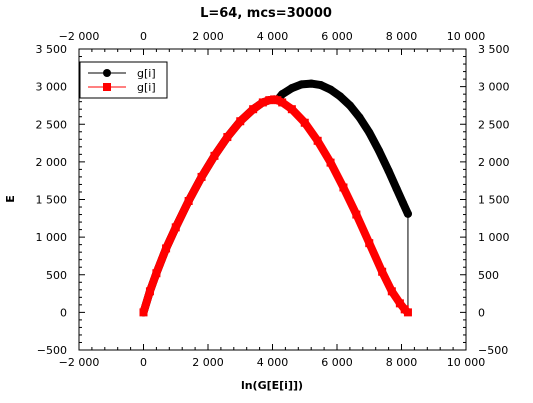 Image resolution: width=533 pixels, height=403 pixels. I want to click on x-tick-label-top: 2 000, so click(208, 36).